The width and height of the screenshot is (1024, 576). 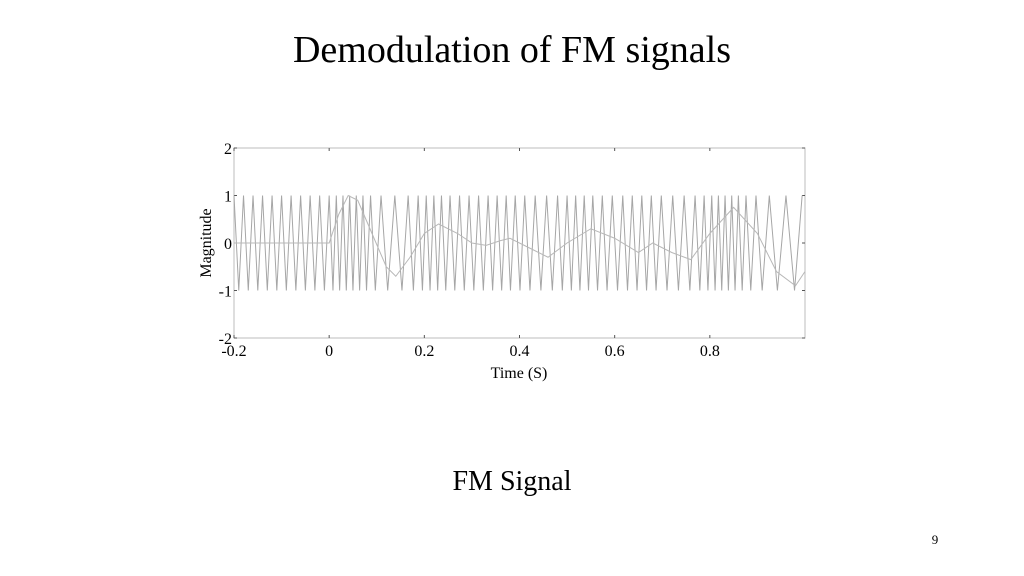 I want to click on y-axis-label: Magnitude, so click(x=206, y=242).